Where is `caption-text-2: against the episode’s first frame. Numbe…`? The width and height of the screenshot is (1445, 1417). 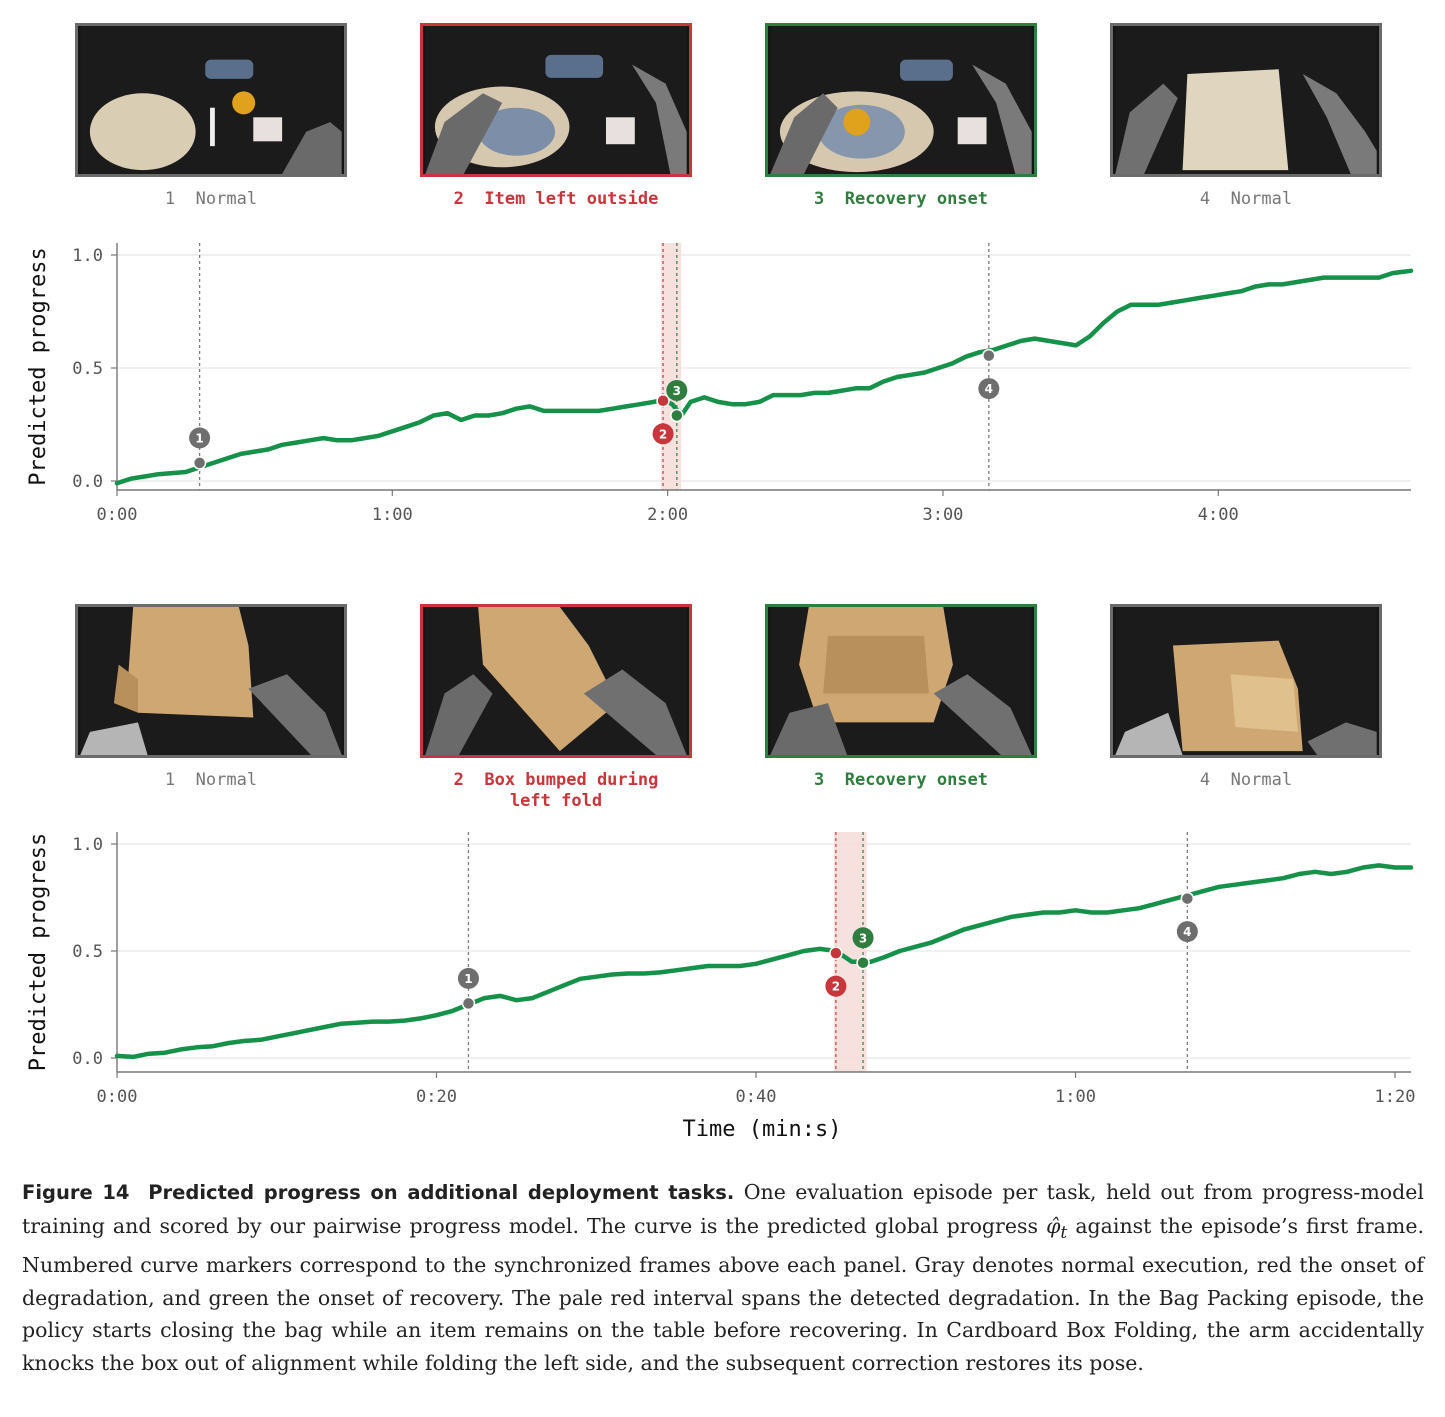
caption-text-2: against the episode’s first frame. Numbe… is located at coordinates (723, 1294).